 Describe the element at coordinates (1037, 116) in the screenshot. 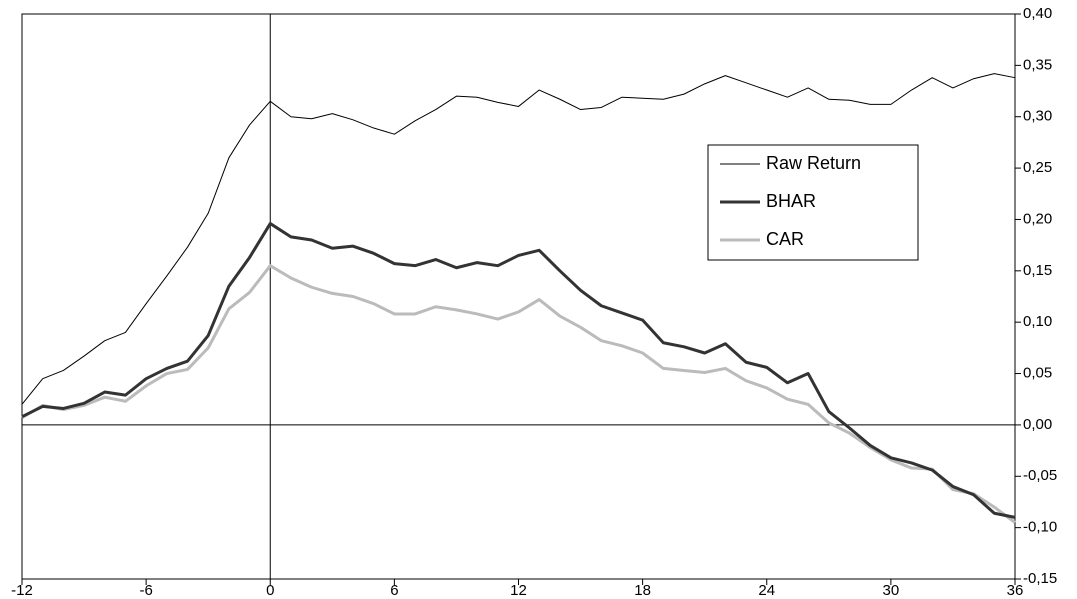

I see `y-tick-label: 0,30` at that location.